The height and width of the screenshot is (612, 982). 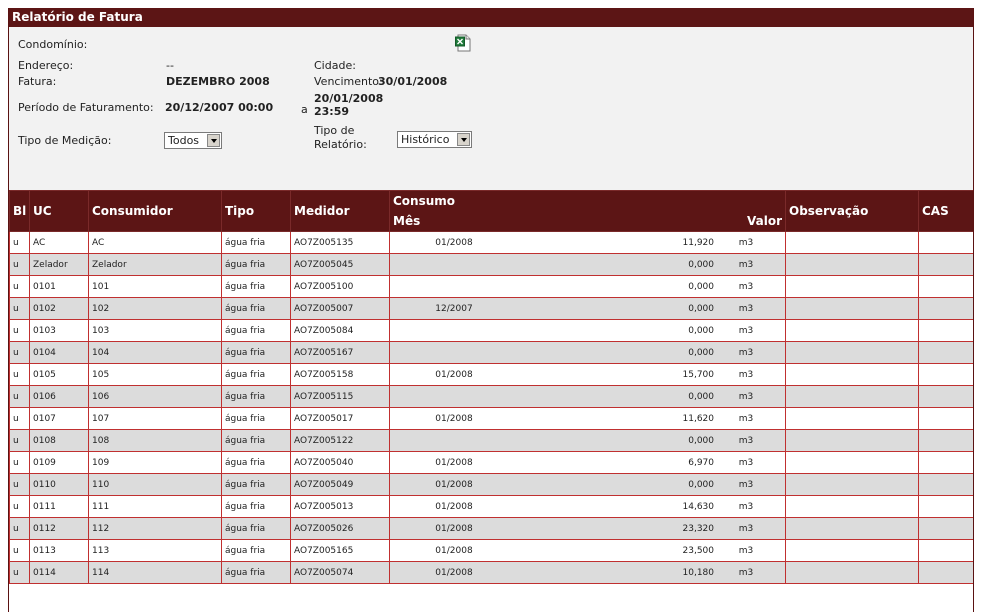 What do you see at coordinates (587, 308) in the screenshot?
I see `cell-consumo: 12/2007 0,000 m3` at bounding box center [587, 308].